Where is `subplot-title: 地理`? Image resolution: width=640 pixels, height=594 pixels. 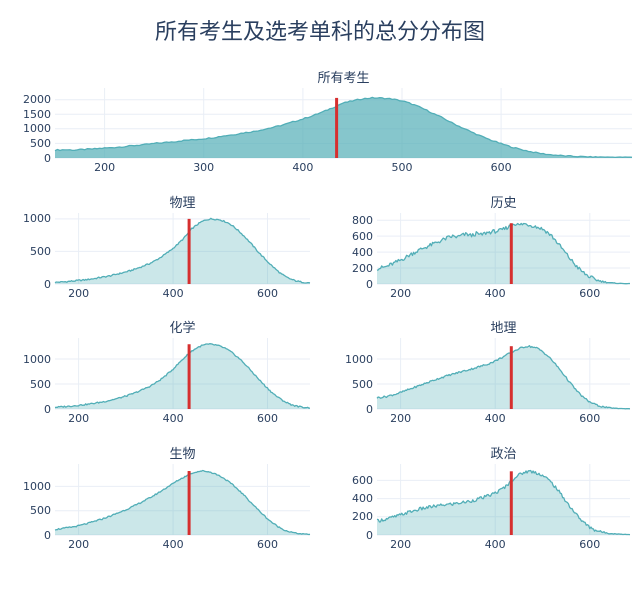
subplot-title: 地理 is located at coordinates (503, 328).